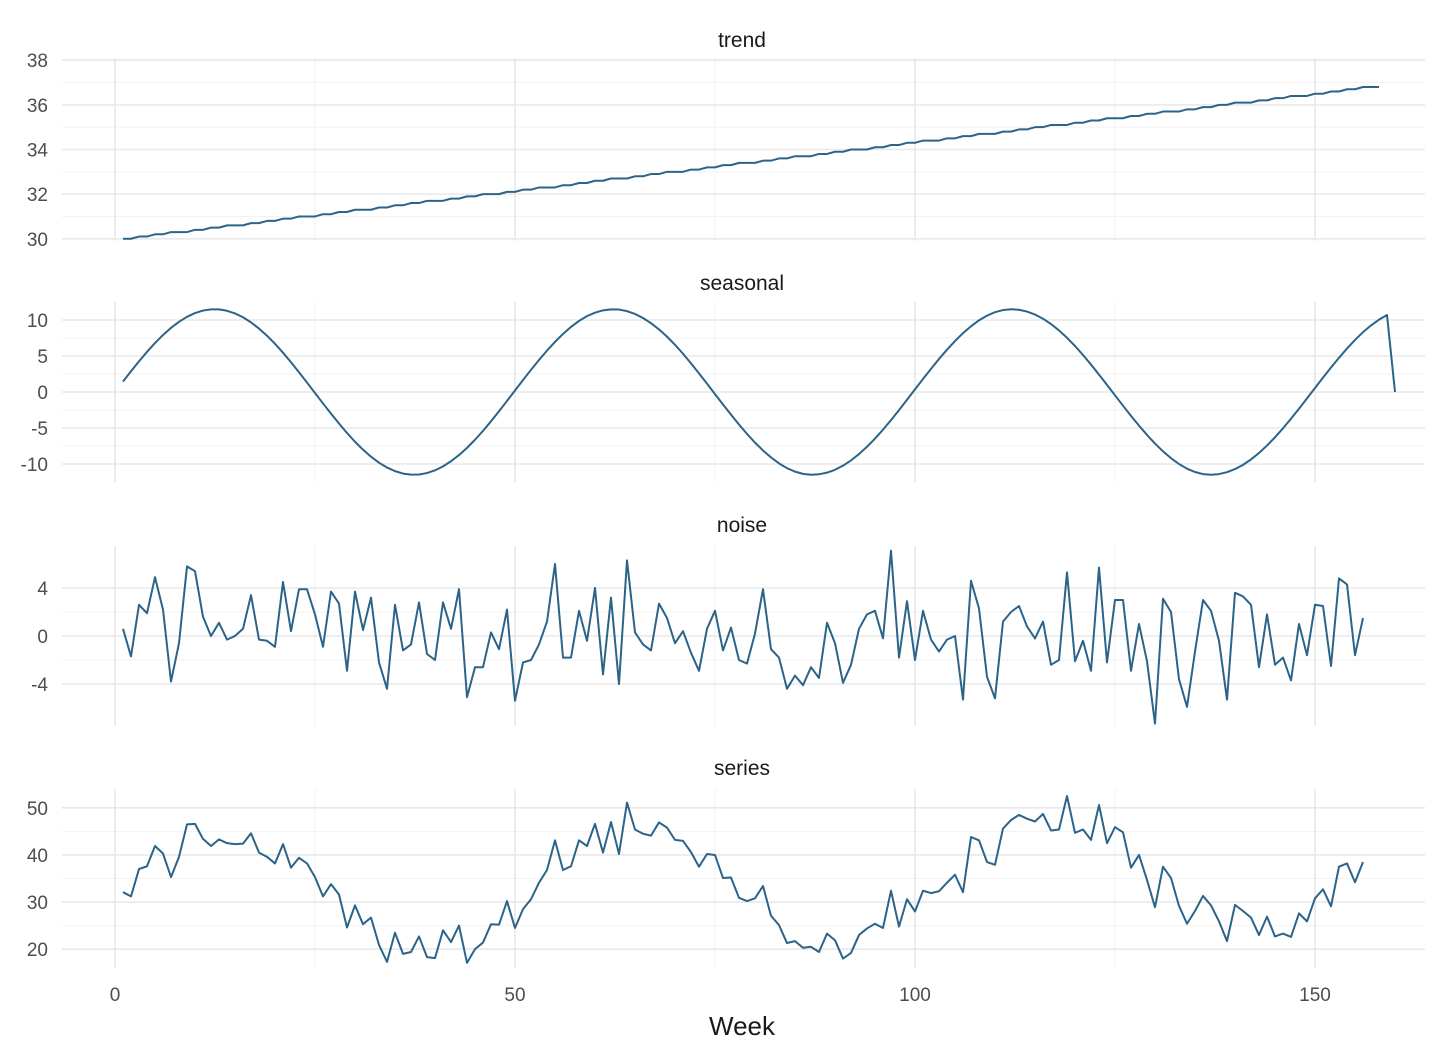 The height and width of the screenshot is (1061, 1440). What do you see at coordinates (37, 950) in the screenshot?
I see `y-tick-label: 20` at bounding box center [37, 950].